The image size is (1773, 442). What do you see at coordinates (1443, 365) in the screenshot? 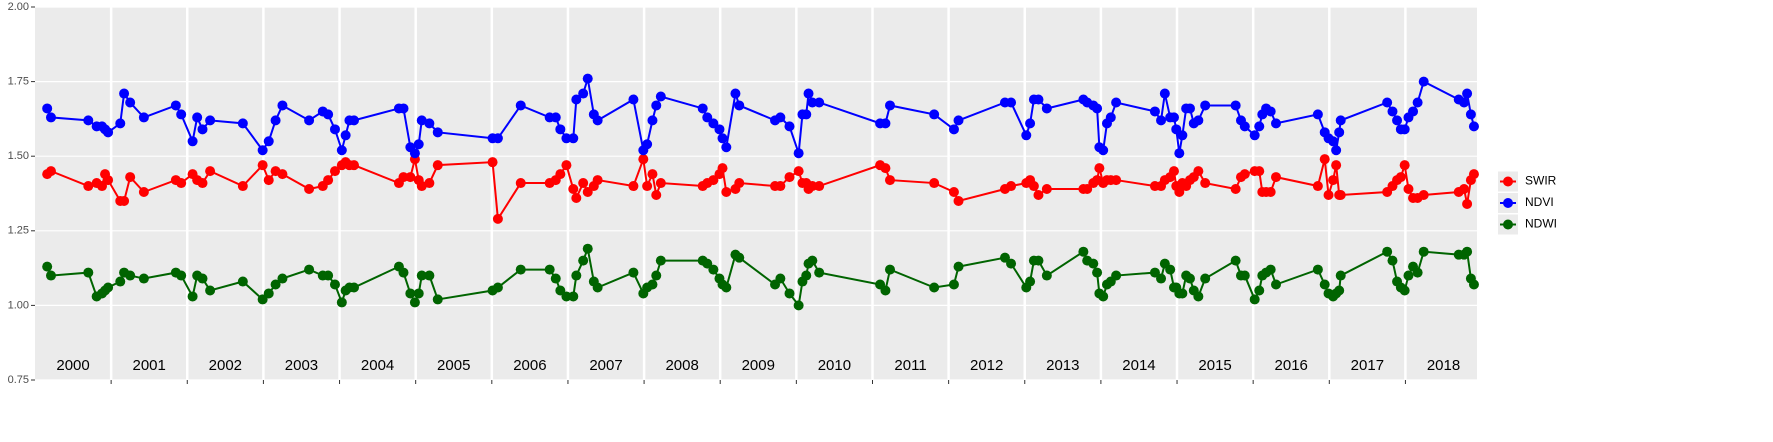
I see `year-label: 2018` at bounding box center [1443, 365].